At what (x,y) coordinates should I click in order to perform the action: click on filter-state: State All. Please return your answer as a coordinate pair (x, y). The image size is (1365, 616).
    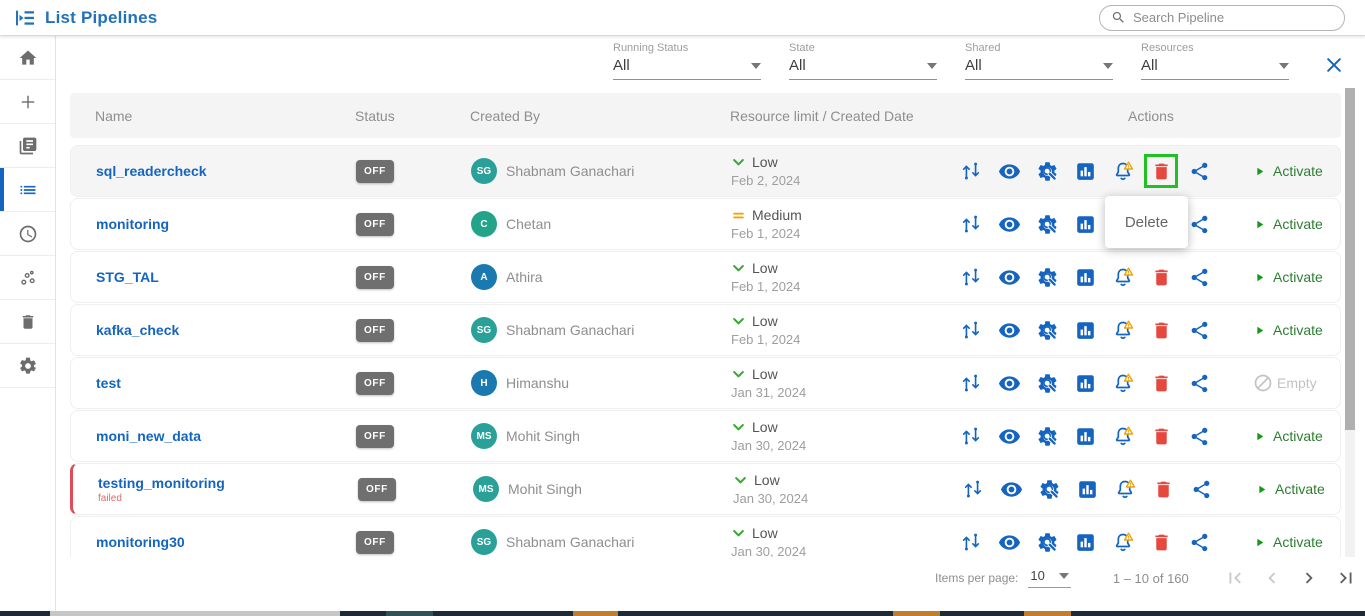
    Looking at the image, I should click on (863, 61).